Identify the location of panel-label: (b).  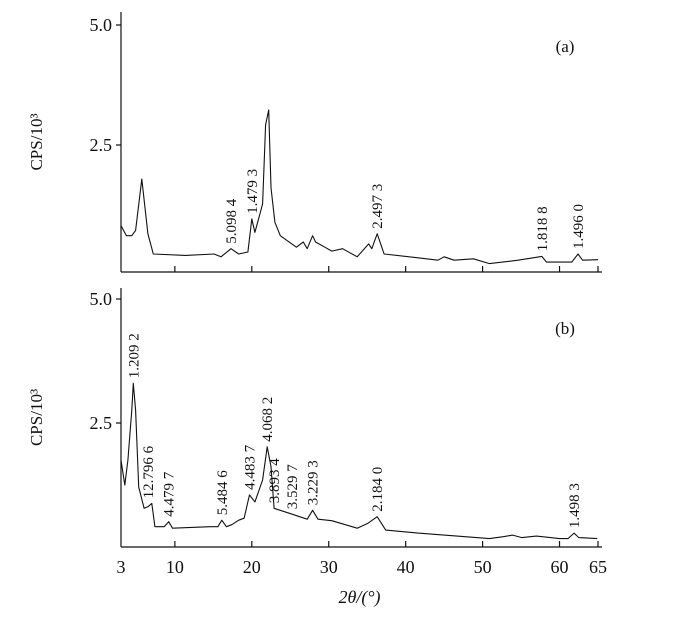
(565, 328).